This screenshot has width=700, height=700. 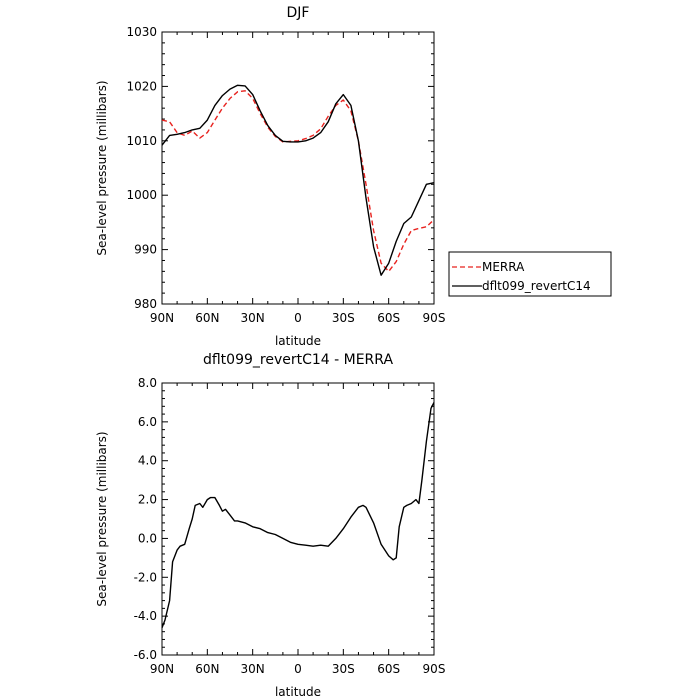 What do you see at coordinates (147, 383) in the screenshot?
I see `y-tick-label: 8.0` at bounding box center [147, 383].